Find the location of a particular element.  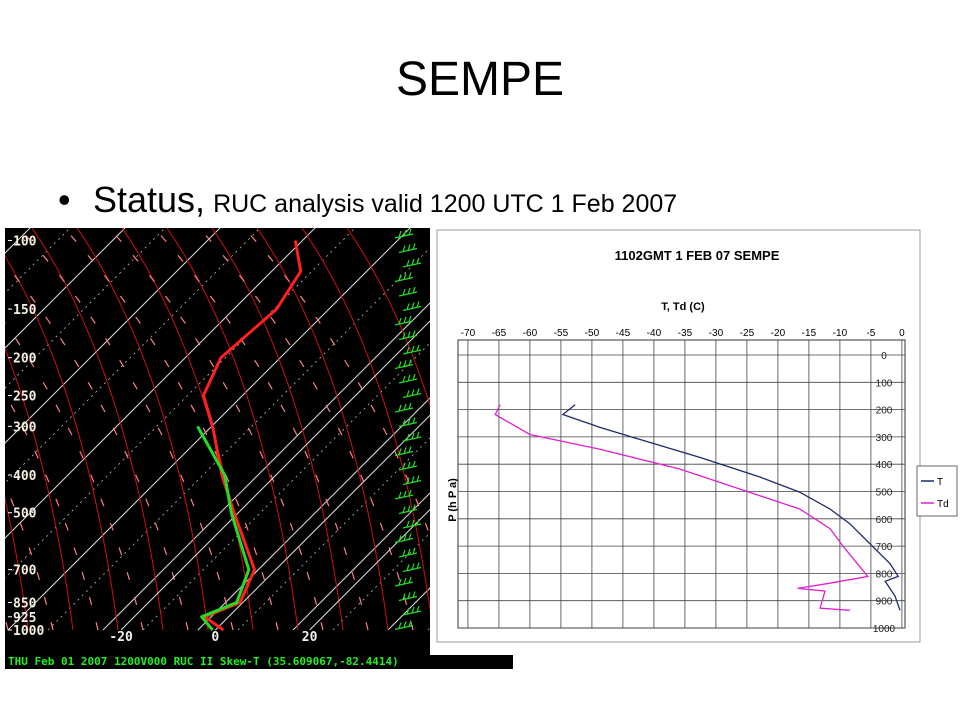

bullet-text: RUC analysis valid 1200 UTC 1 Feb 2007 is located at coordinates (445, 204).